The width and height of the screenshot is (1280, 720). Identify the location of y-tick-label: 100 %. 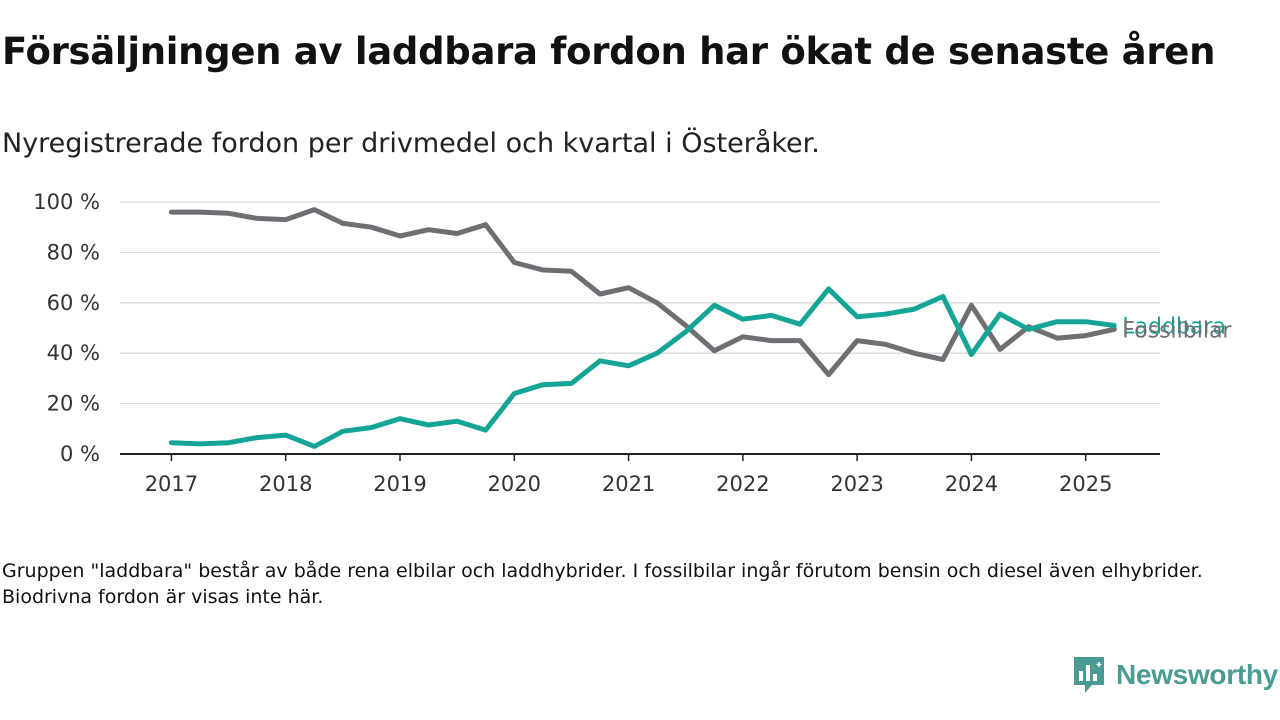
(66, 202).